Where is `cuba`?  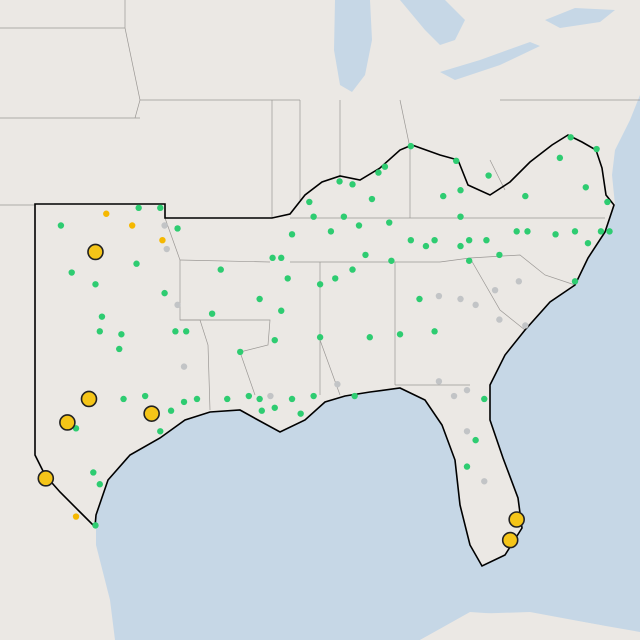
cuba is located at coordinates (530, 626).